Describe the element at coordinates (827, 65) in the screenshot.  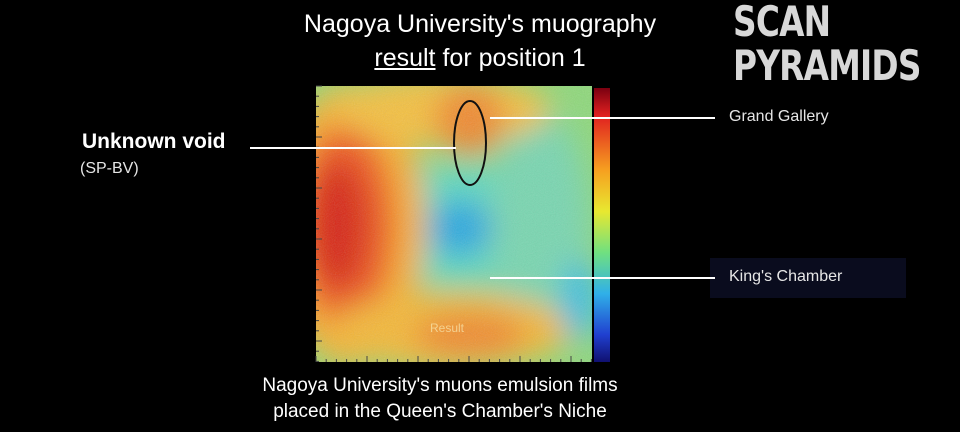
I see `logo-line: PYRAMIDS` at that location.